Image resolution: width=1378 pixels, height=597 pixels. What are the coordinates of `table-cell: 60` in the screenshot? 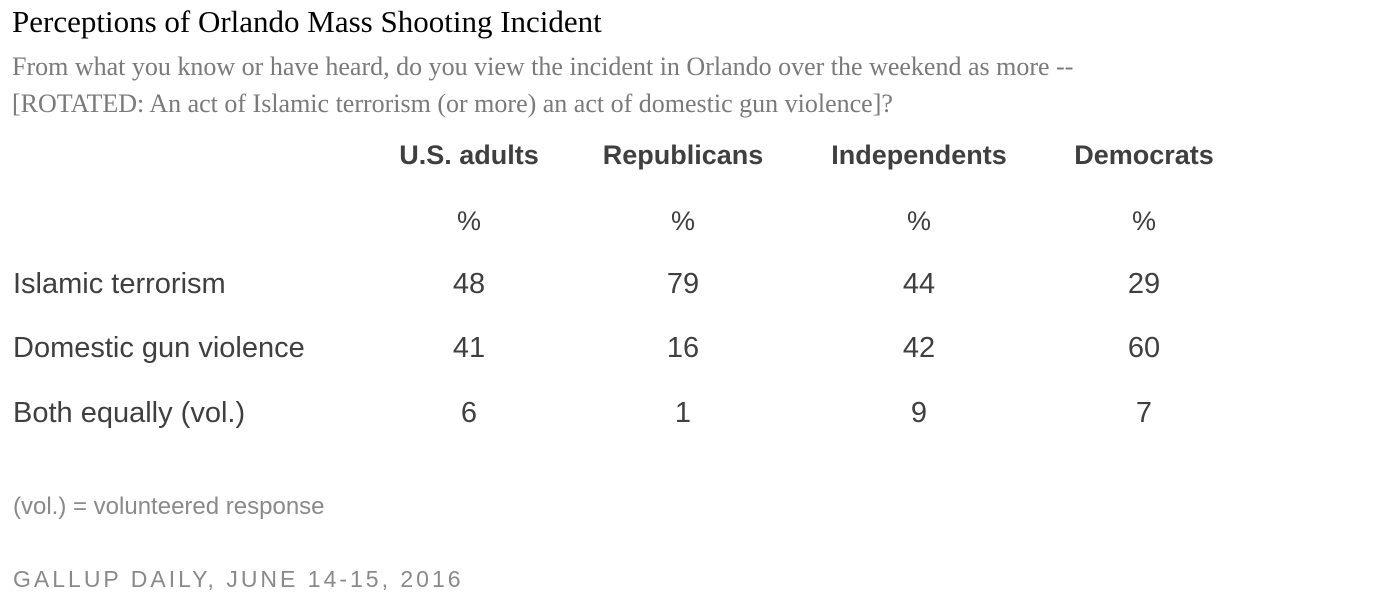 It's located at (1144, 348).